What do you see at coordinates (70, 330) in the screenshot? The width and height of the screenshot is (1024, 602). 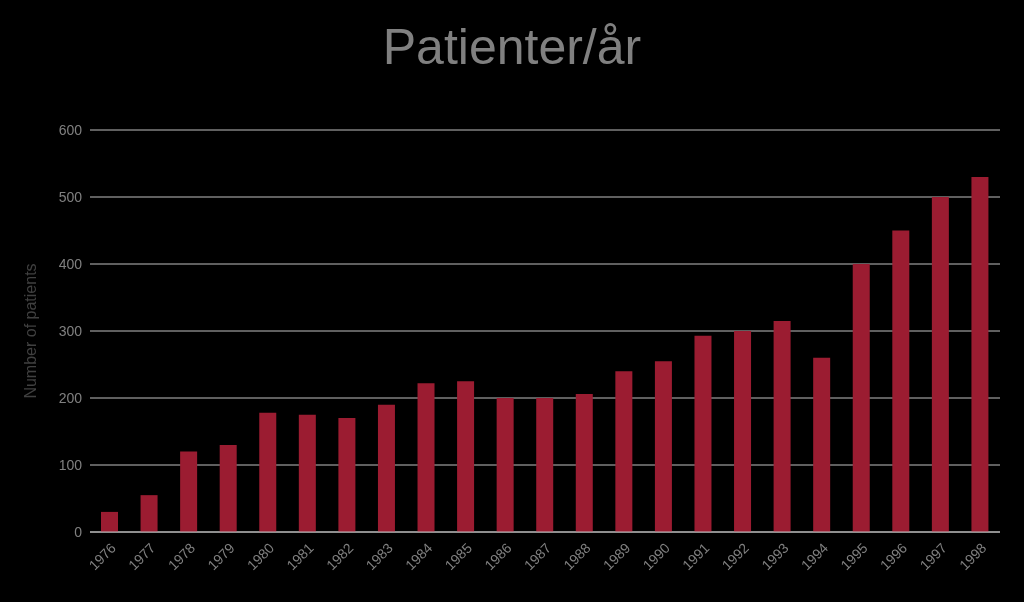 I see `y-tick-label: 300` at bounding box center [70, 330].